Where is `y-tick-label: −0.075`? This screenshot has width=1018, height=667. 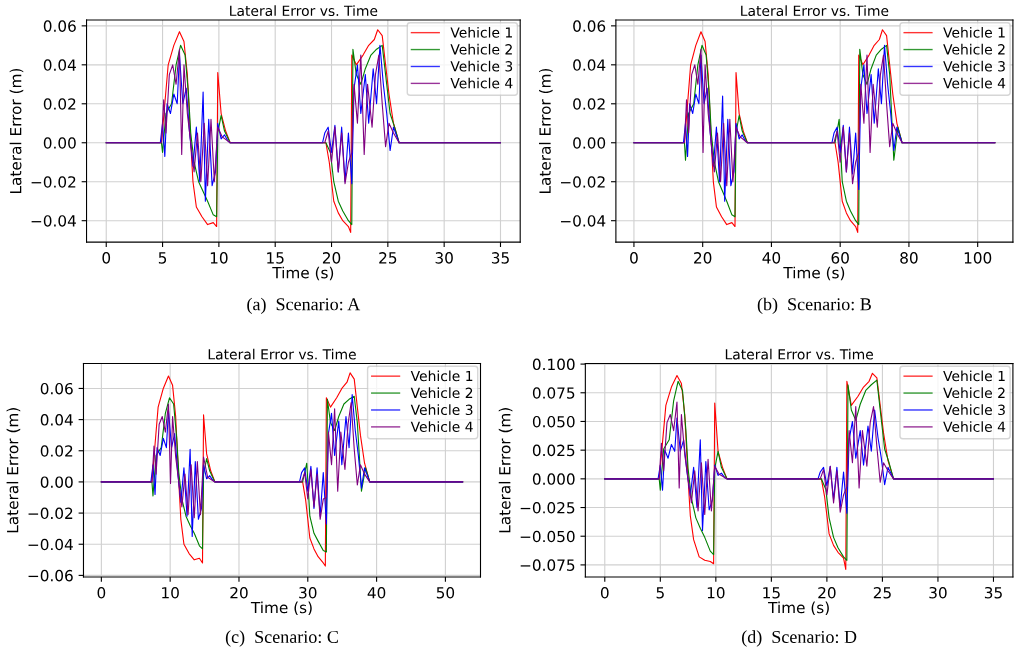
y-tick-label: −0.075 is located at coordinates (547, 565).